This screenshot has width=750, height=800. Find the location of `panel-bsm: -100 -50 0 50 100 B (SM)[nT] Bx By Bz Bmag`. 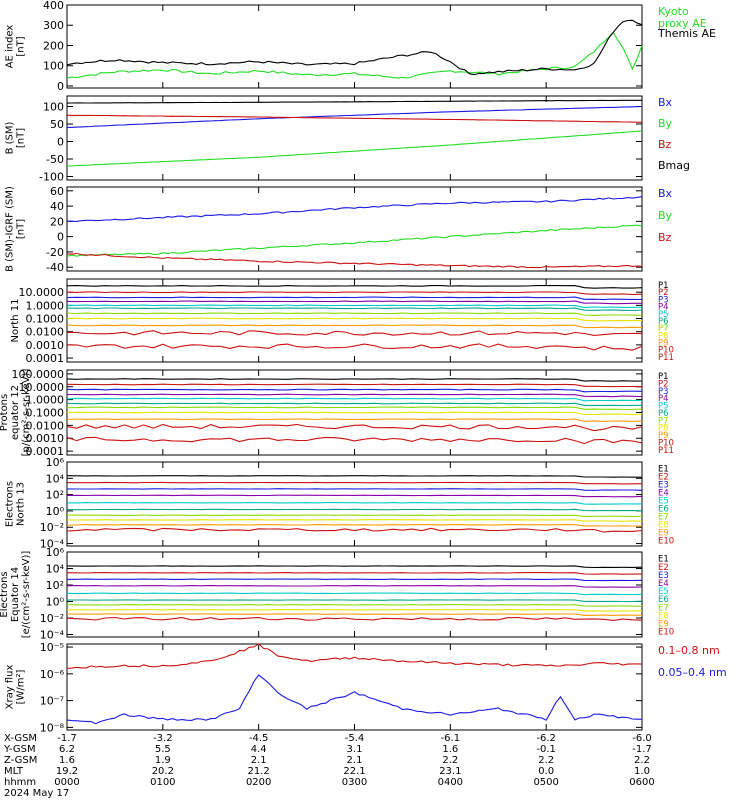

panel-bsm: -100 -50 0 50 100 B (SM)[nT] Bx By Bz Bmag is located at coordinates (347, 139).